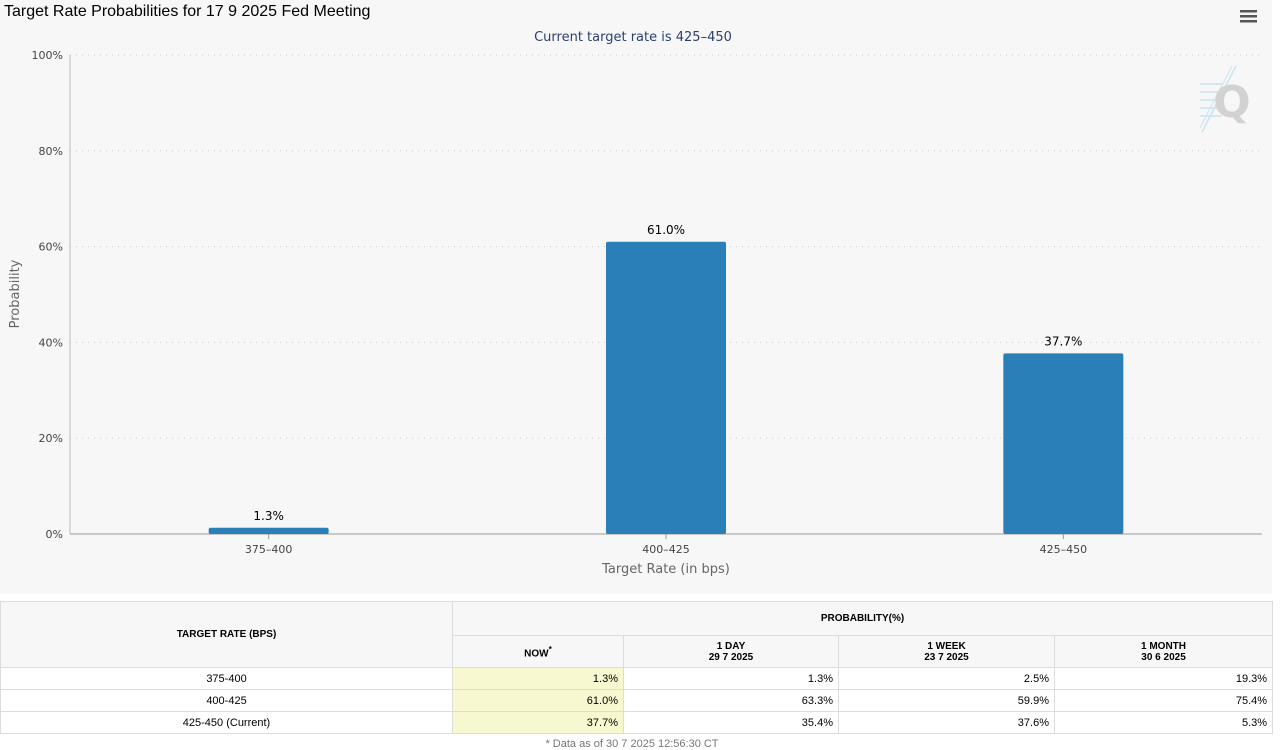  What do you see at coordinates (538, 722) in the screenshot?
I see `now-cell: 37.7%` at bounding box center [538, 722].